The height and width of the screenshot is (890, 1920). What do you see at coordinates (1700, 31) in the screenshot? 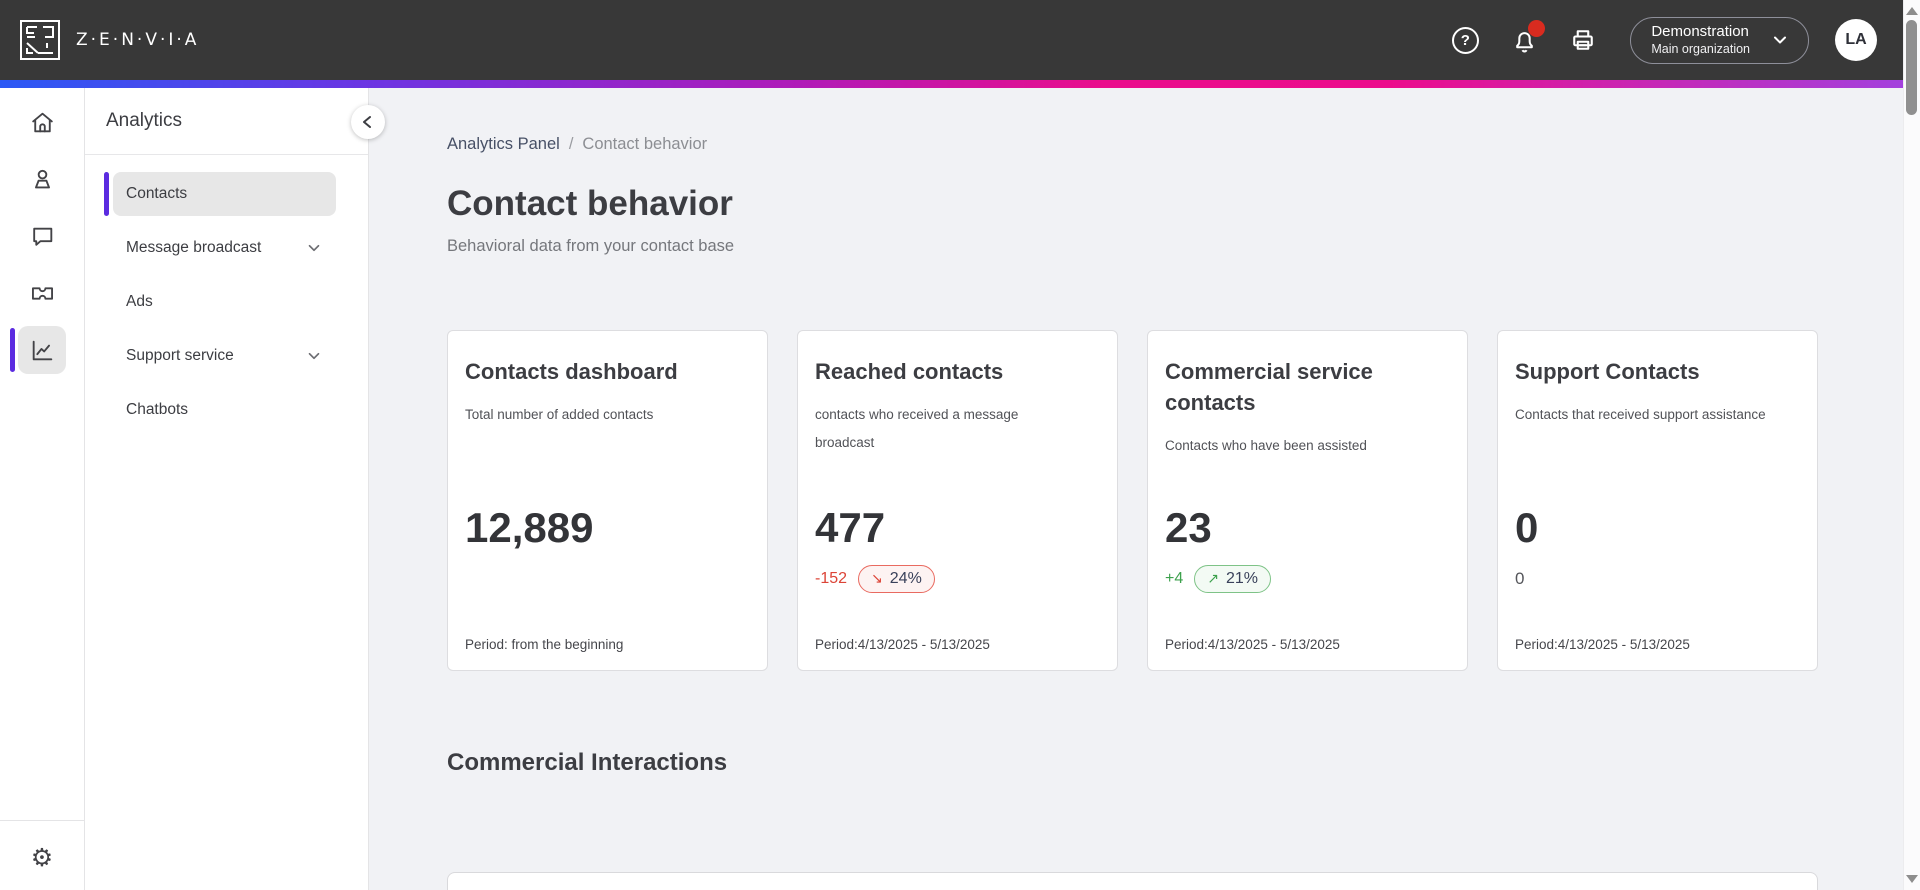
I see `organization-name: Demonstration` at bounding box center [1700, 31].